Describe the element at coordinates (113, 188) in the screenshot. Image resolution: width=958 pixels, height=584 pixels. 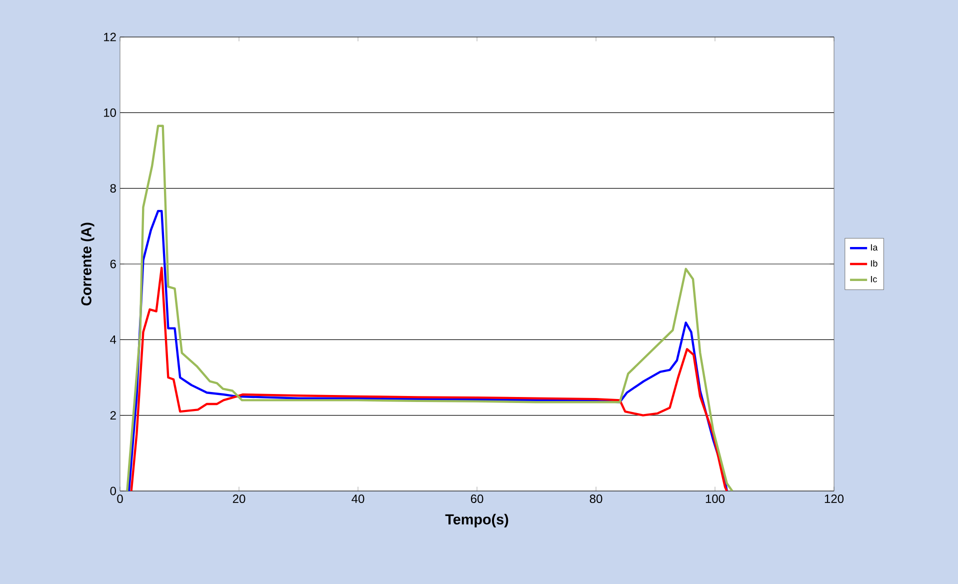
I see `y-tick-label: 8` at that location.